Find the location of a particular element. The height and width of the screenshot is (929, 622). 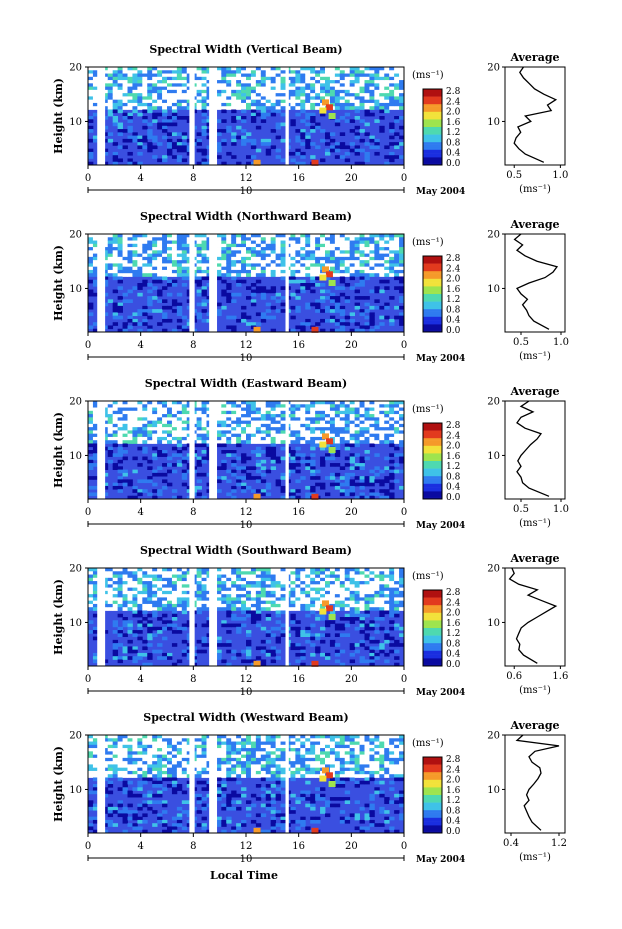

heatmap-hotspot is located at coordinates (323, 444).